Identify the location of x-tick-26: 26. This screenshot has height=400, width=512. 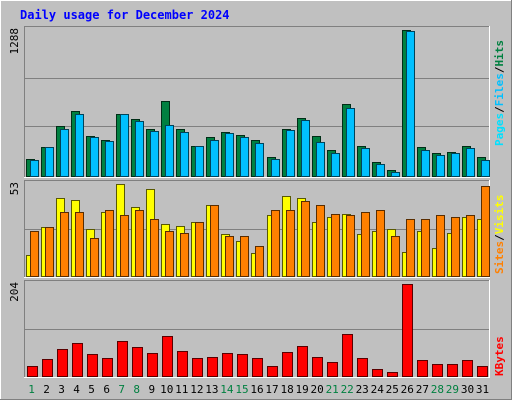
(407, 389).